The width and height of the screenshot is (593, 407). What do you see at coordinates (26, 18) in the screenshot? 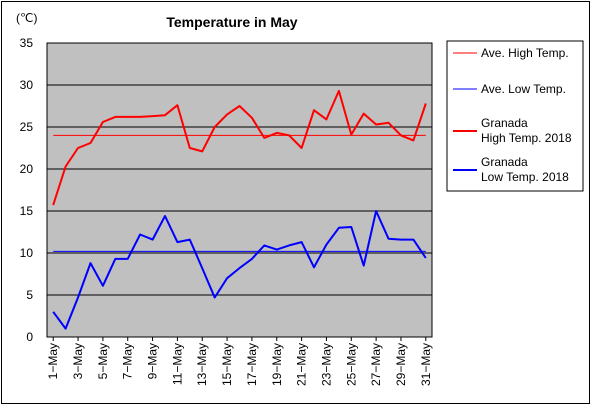
I see `y-axis-unit-label: (℃)` at bounding box center [26, 18].